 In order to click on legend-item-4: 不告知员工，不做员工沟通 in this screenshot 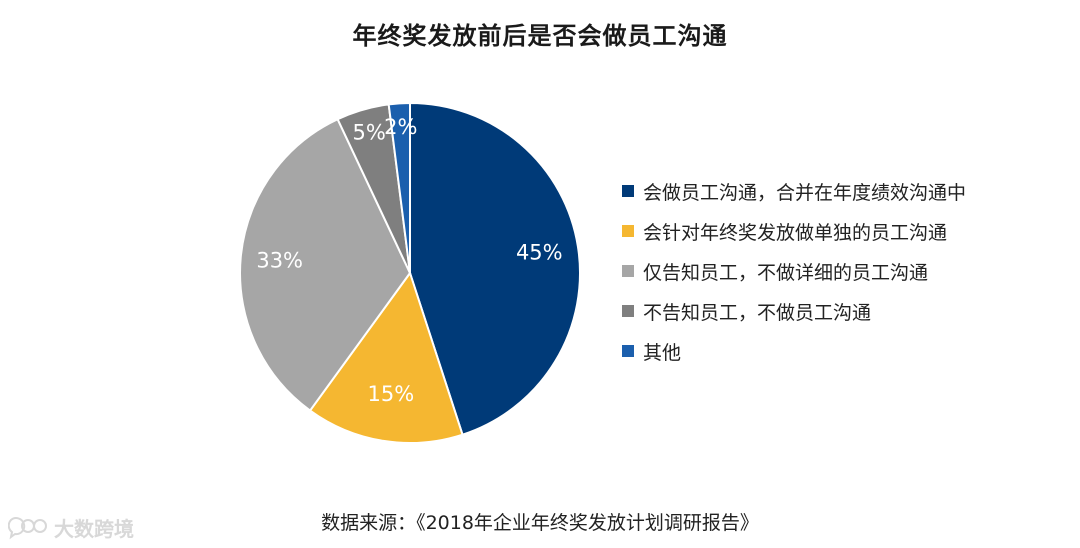, I will do `click(794, 311)`.